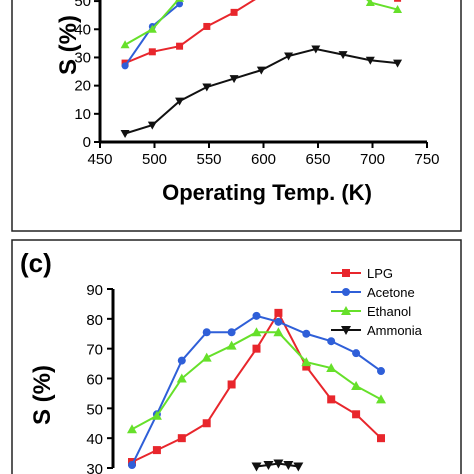 The image size is (474, 474). I want to click on bottom-y-tick-label: 90, so click(94, 290).